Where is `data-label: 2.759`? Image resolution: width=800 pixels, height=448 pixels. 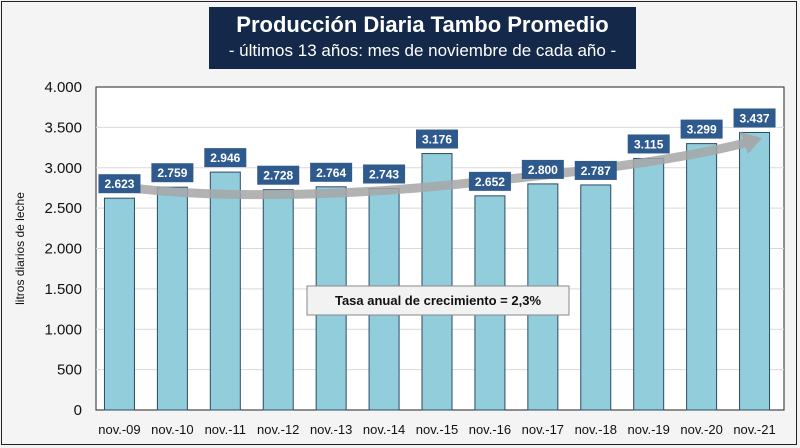
data-label: 2.759 is located at coordinates (172, 173).